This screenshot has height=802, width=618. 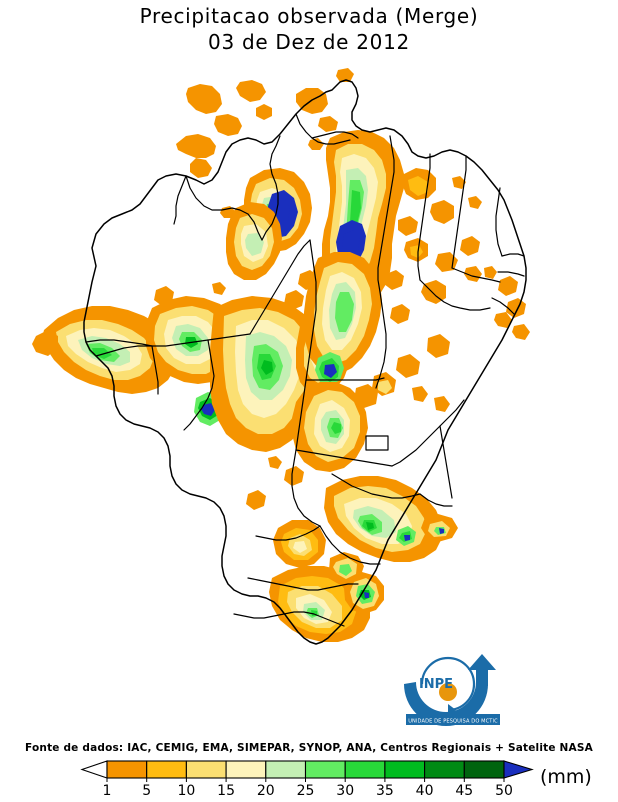 What do you see at coordinates (254, 241) in the screenshot?
I see `precip-zone-para-west` at bounding box center [254, 241].